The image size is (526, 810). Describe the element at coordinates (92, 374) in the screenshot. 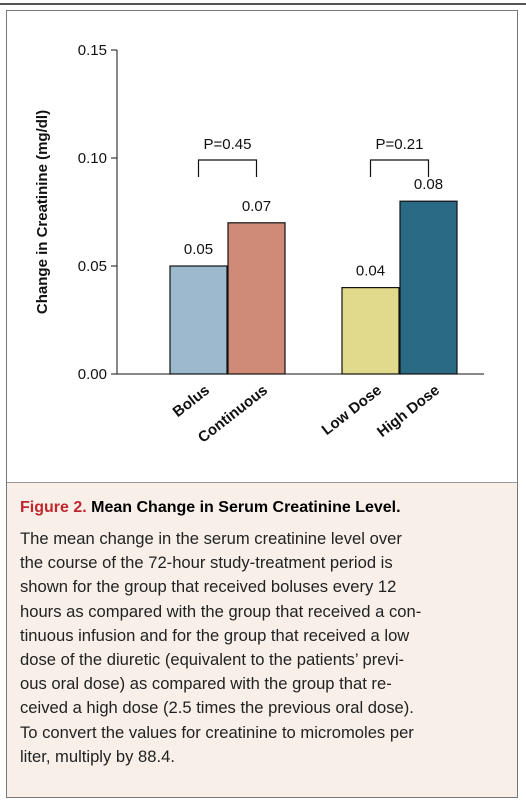

I see `y-tick-label: 0.00` at that location.